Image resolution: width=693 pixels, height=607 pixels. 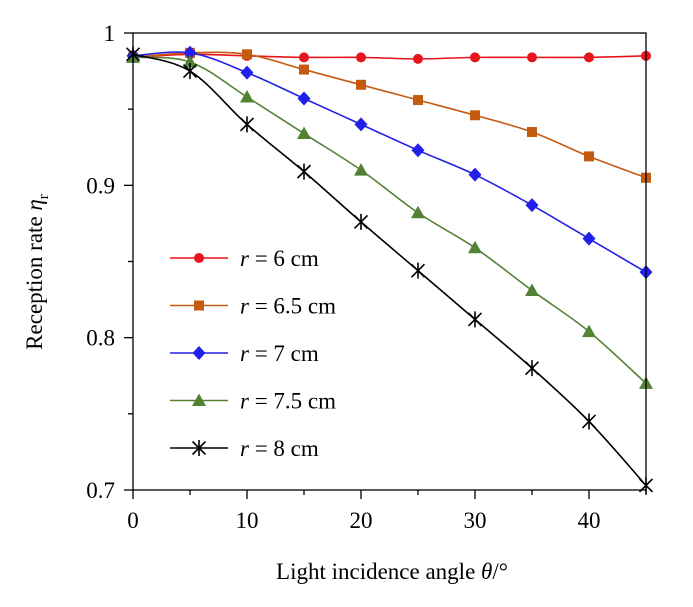 I want to click on legend-label: r = 8 cm, so click(x=279, y=448).